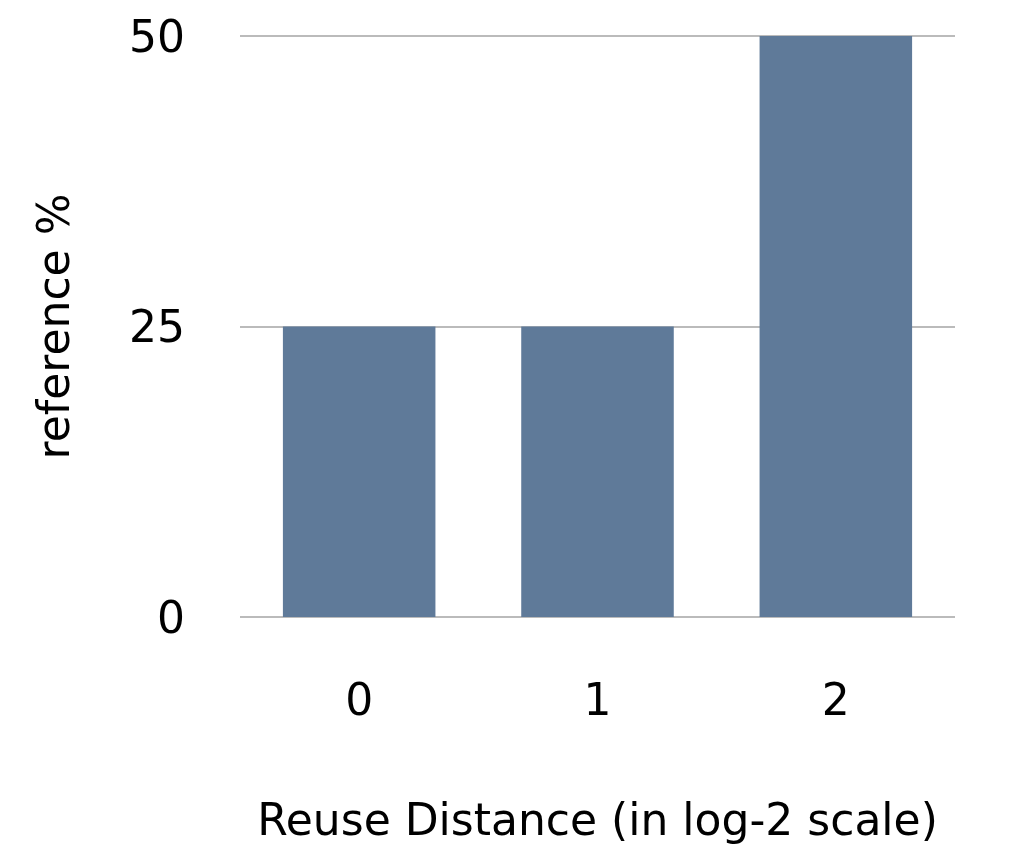  I want to click on y-tick-label: 25, so click(157, 326).